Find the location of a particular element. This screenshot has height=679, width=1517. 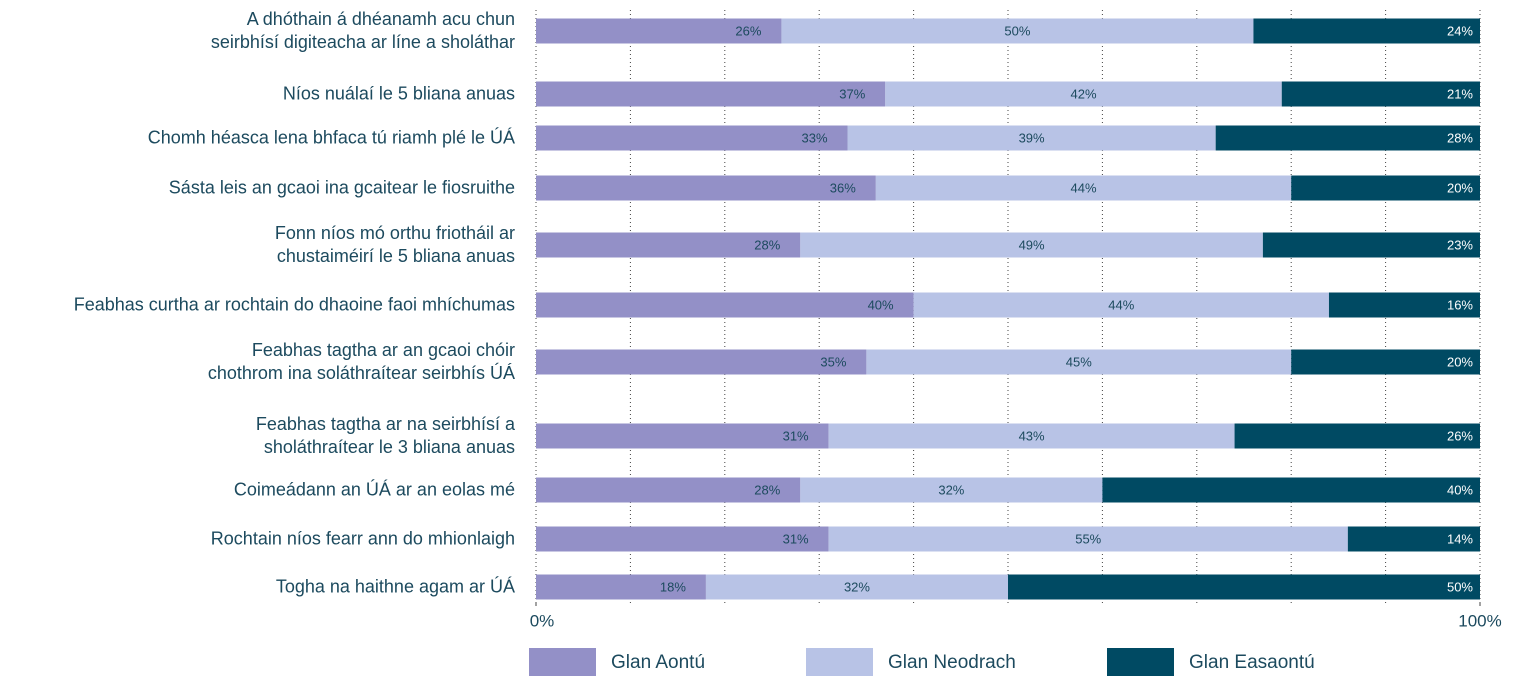

data-label: 37% is located at coordinates (852, 93).